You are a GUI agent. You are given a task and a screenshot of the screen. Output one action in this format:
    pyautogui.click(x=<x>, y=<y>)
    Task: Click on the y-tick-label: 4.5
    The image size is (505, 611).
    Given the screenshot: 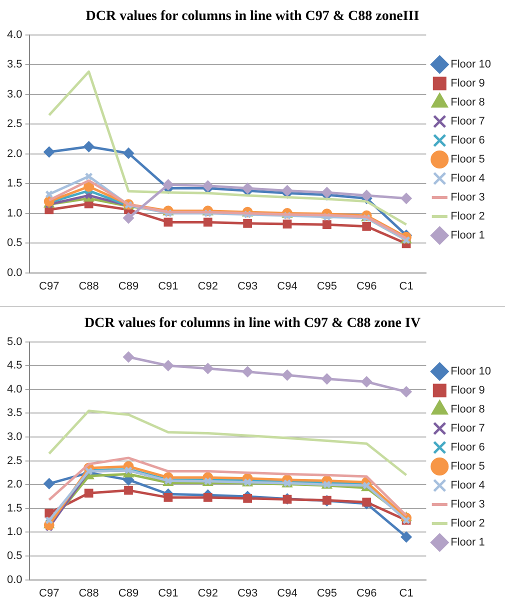 What is the action you would take?
    pyautogui.click(x=14, y=366)
    